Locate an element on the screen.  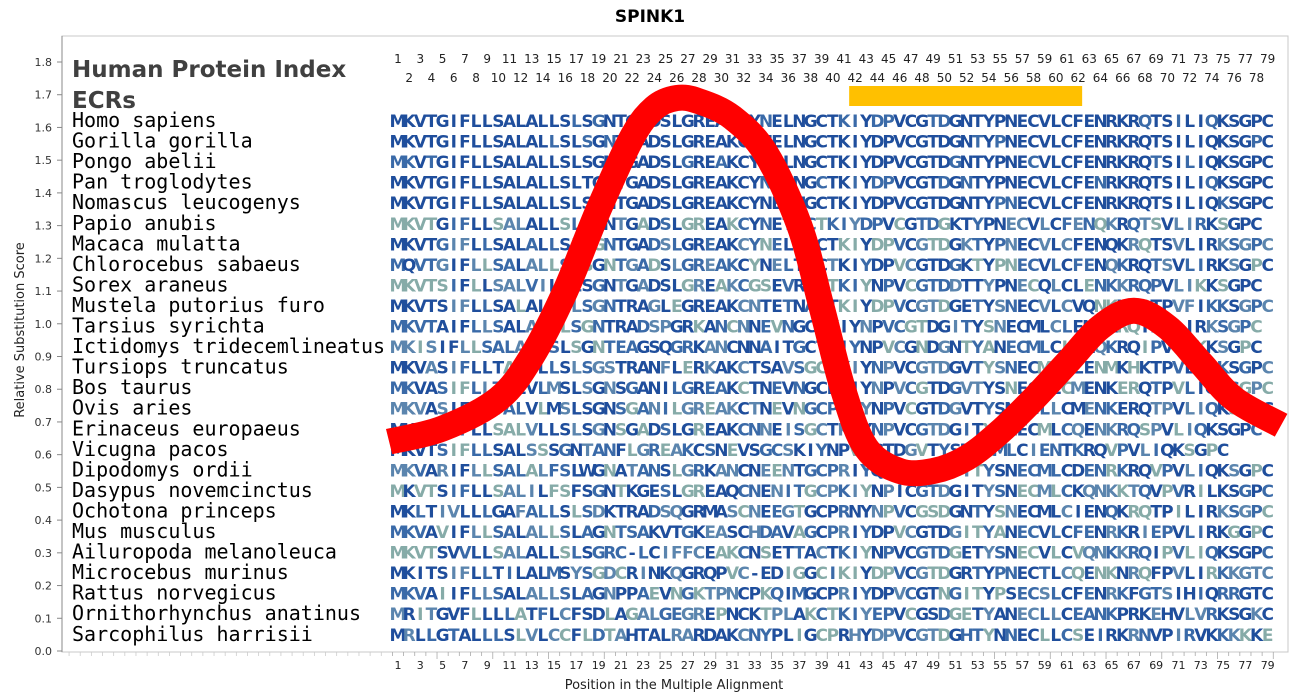
position-label: 21 is located at coordinates (620, 59).